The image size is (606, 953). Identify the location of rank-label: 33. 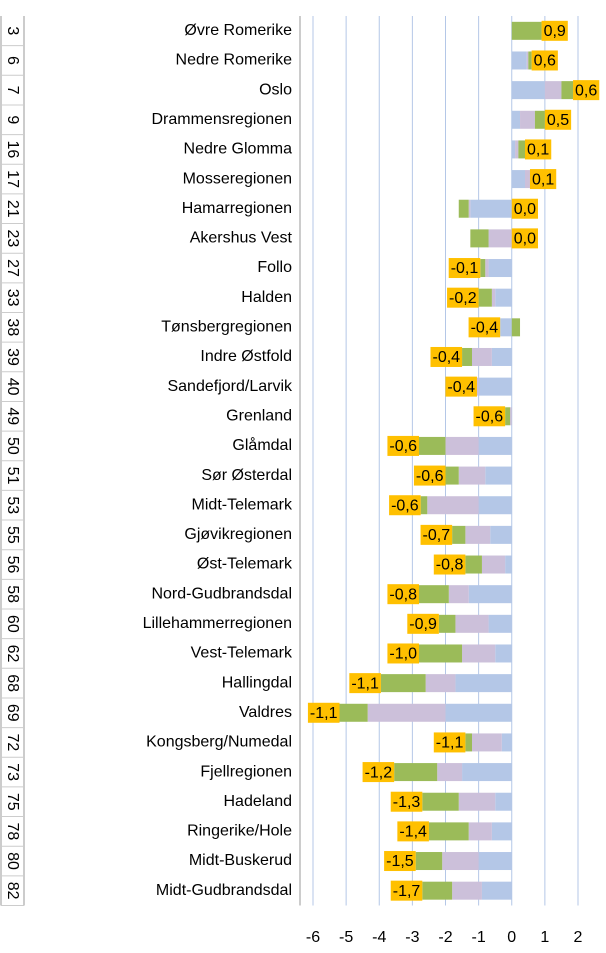
(12, 298).